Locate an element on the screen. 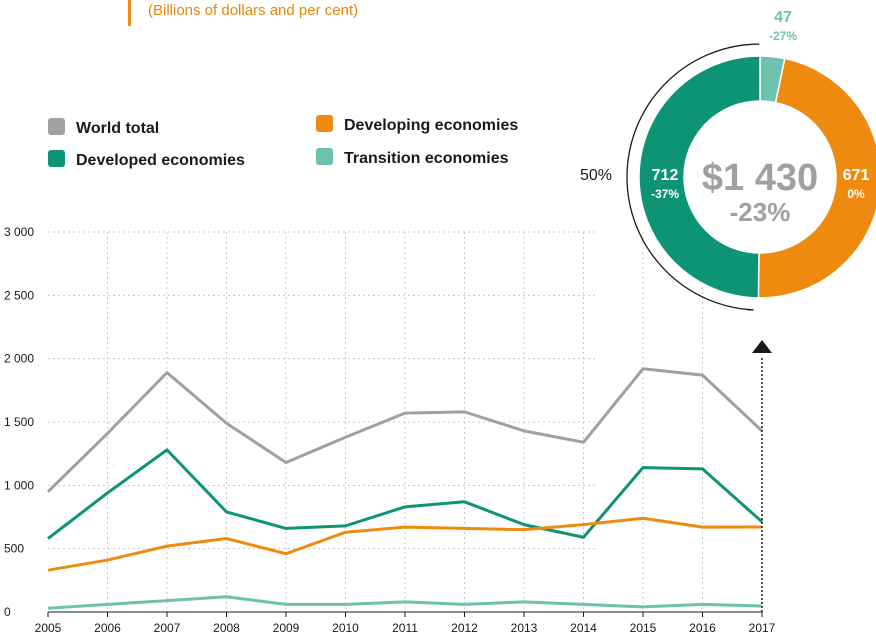  y-tick-label: 2 500 is located at coordinates (19, 295).